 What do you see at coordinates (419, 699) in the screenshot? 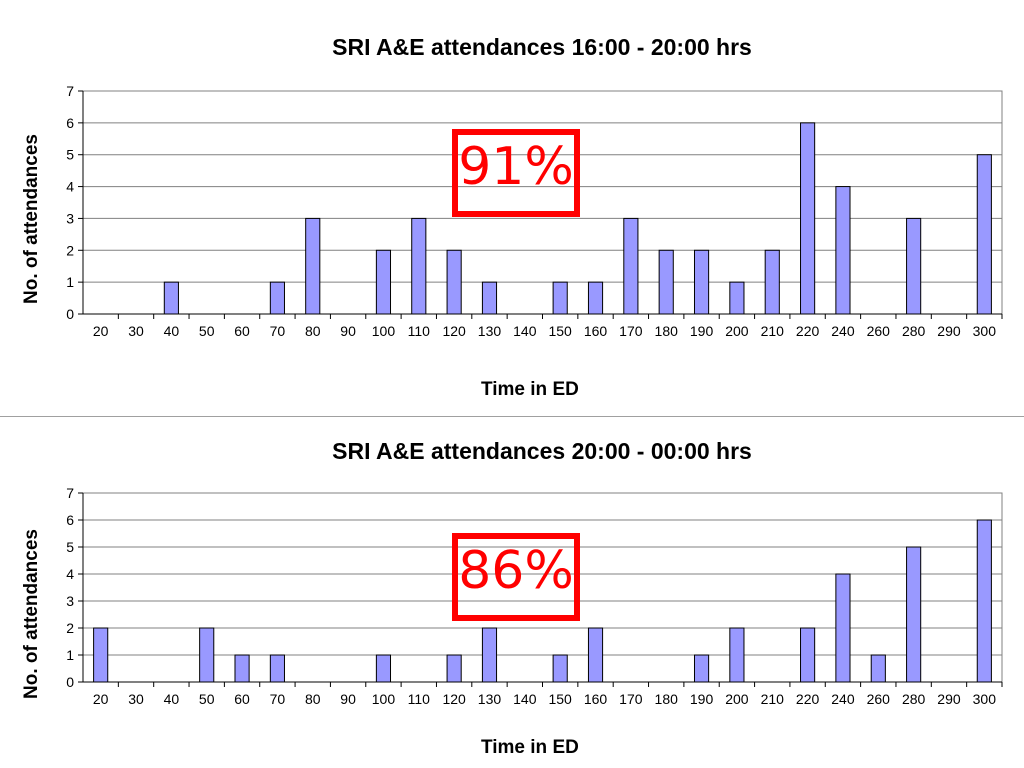
I see `x-tick-label: 110` at bounding box center [419, 699].